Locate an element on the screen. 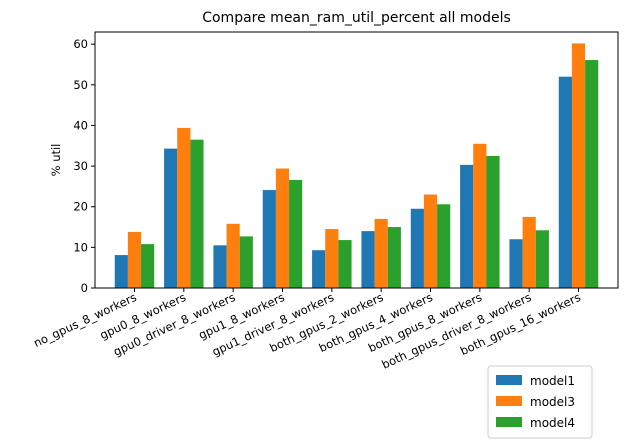 This screenshot has width=627, height=448. bar-model1-gpu1_8_workers is located at coordinates (269, 239).